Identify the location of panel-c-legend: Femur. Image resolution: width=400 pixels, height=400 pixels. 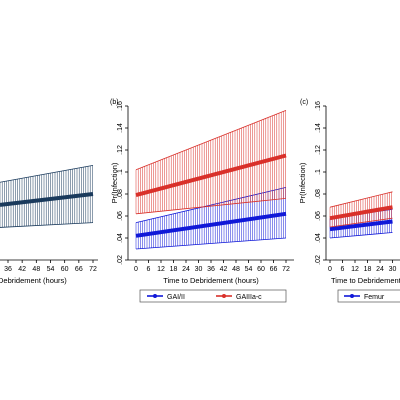
(368, 296).